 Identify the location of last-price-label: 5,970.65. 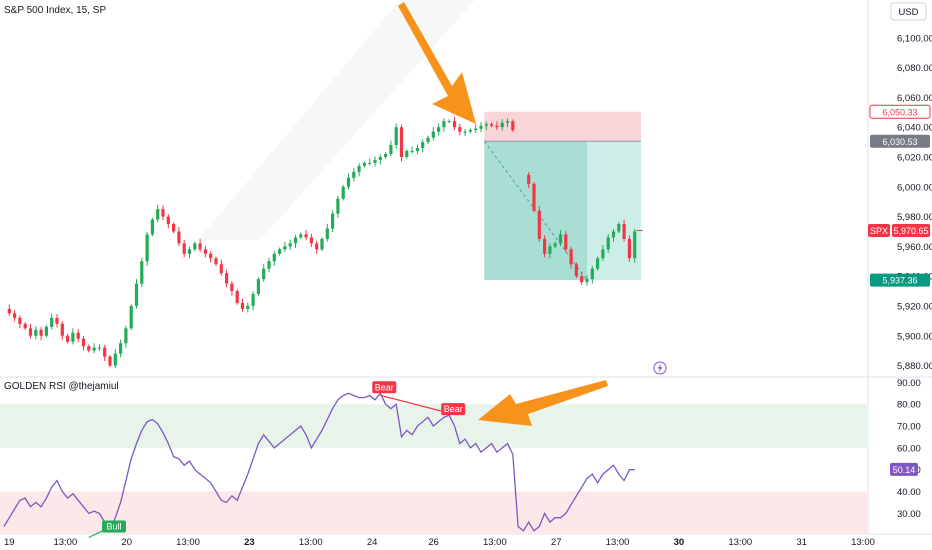
(910, 231).